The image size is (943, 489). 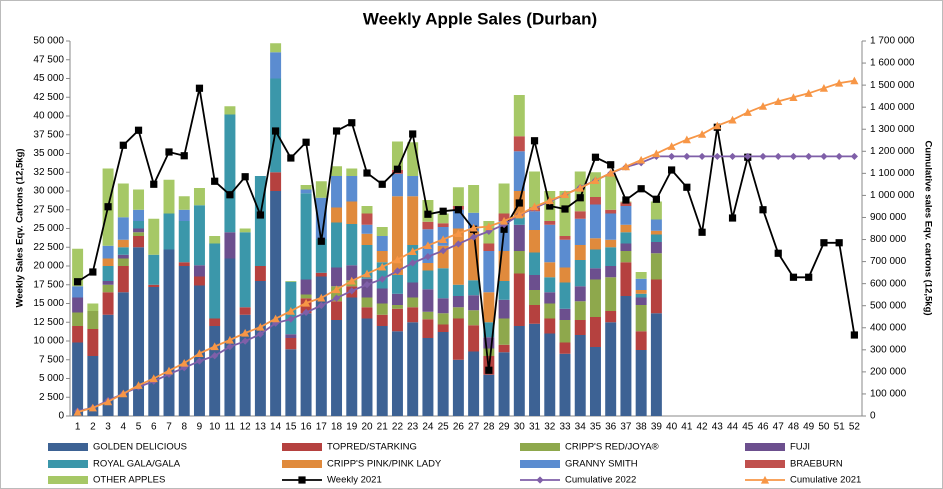 I want to click on y2-tick-label: 400 000, so click(x=888, y=327).